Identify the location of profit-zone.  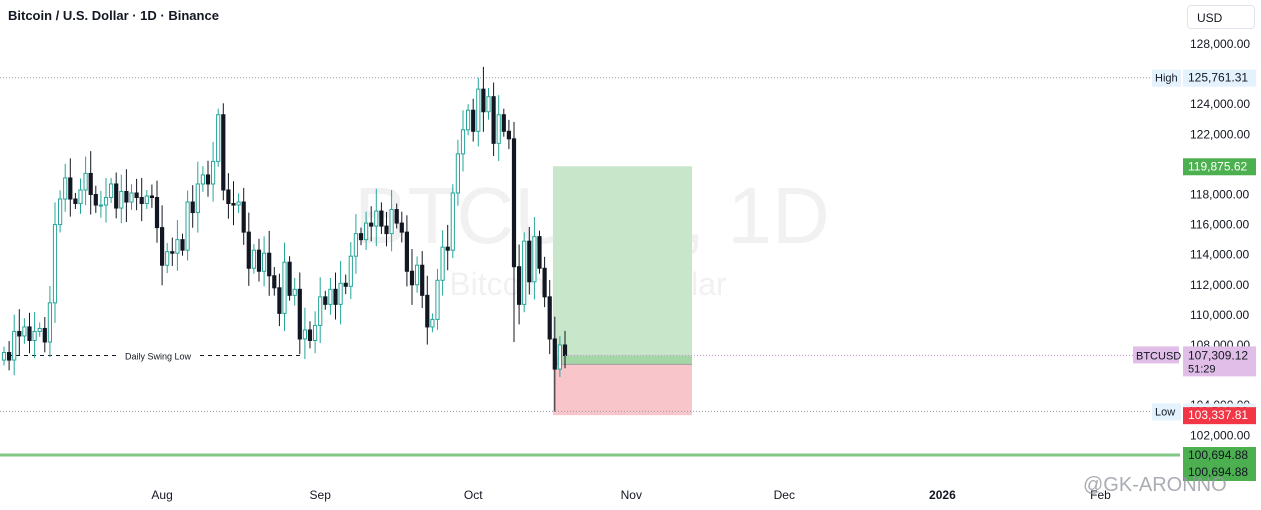
(622, 265).